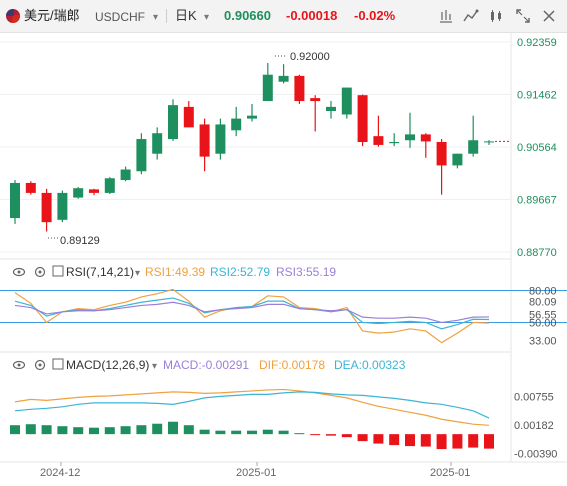 The height and width of the screenshot is (486, 567). Describe the element at coordinates (252, 407) in the screenshot. I see `dif-line` at that location.